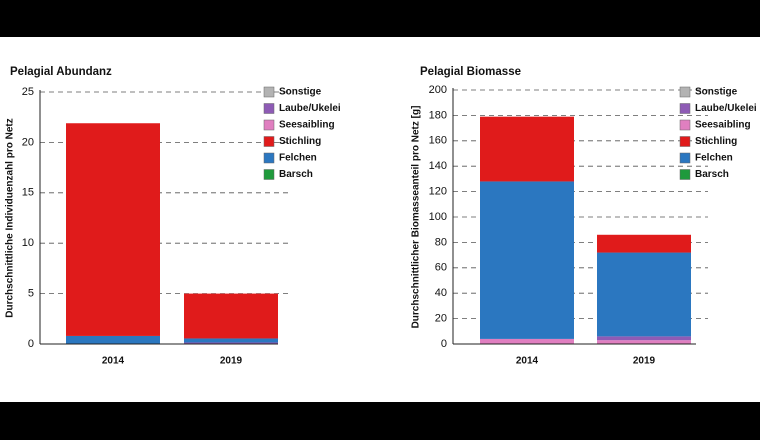  Describe the element at coordinates (438, 115) in the screenshot. I see `y-tick-label: 180` at that location.